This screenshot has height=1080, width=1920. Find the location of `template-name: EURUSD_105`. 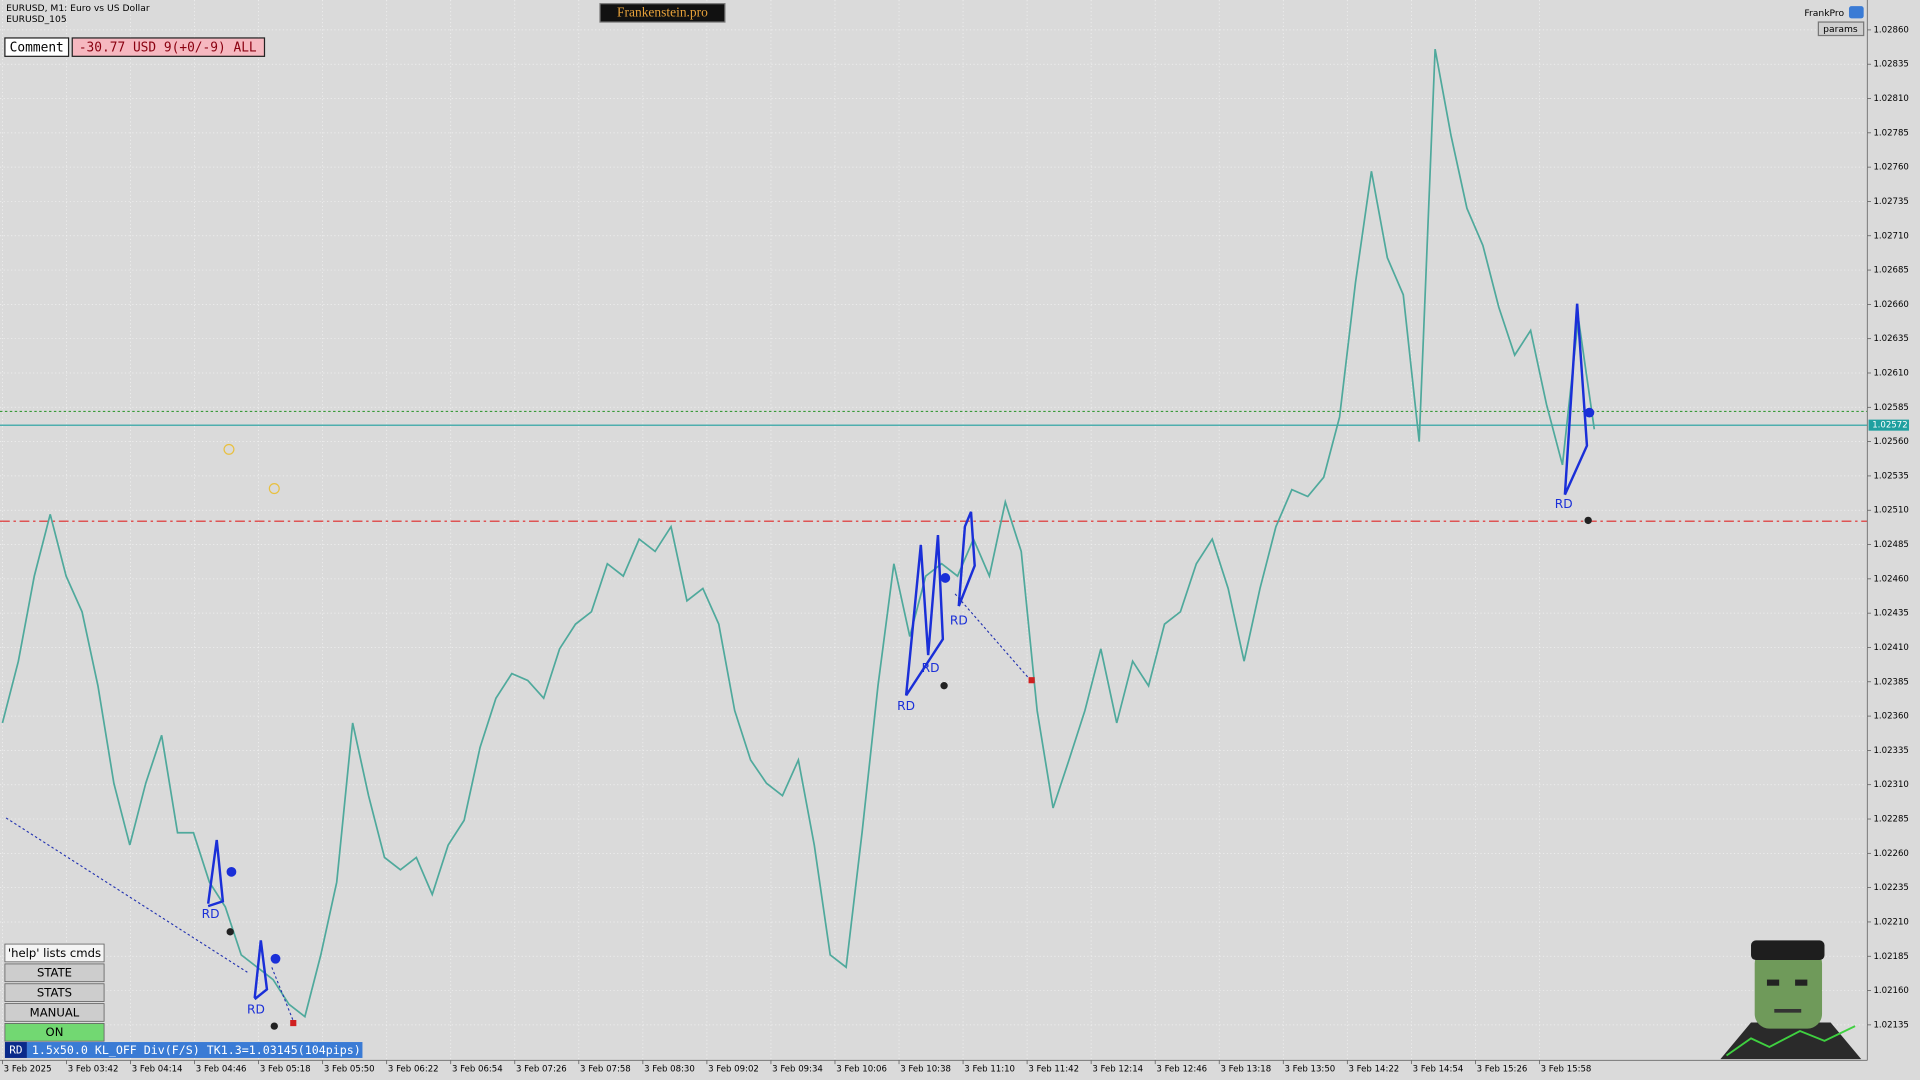

template-name: EURUSD_105 is located at coordinates (36, 19).